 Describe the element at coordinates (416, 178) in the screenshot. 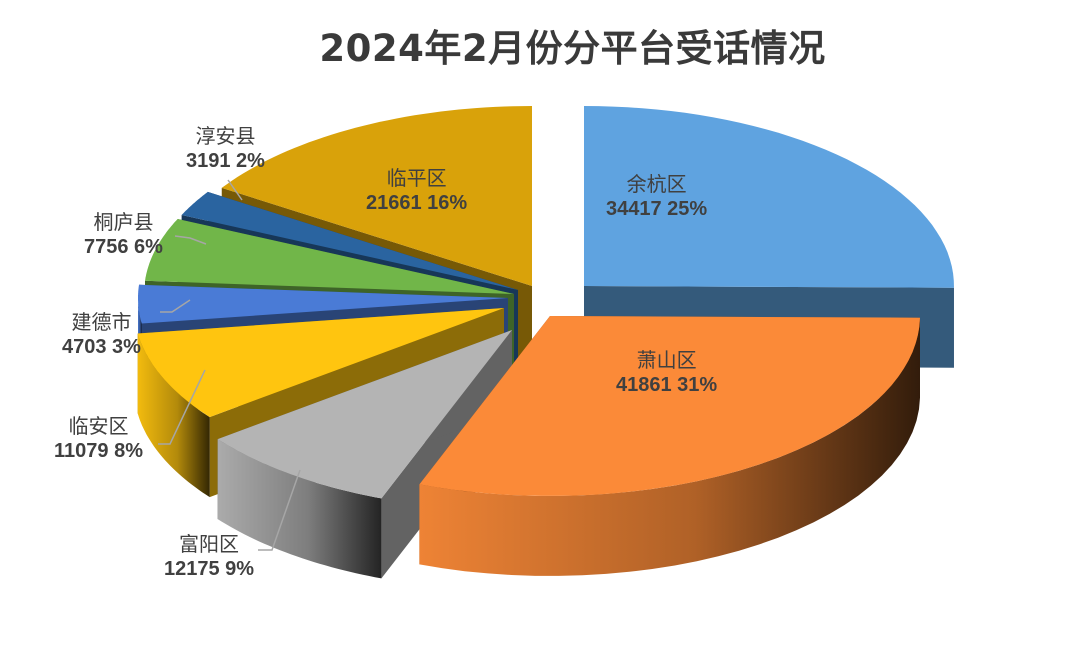

I see `label-name: 临平区` at that location.